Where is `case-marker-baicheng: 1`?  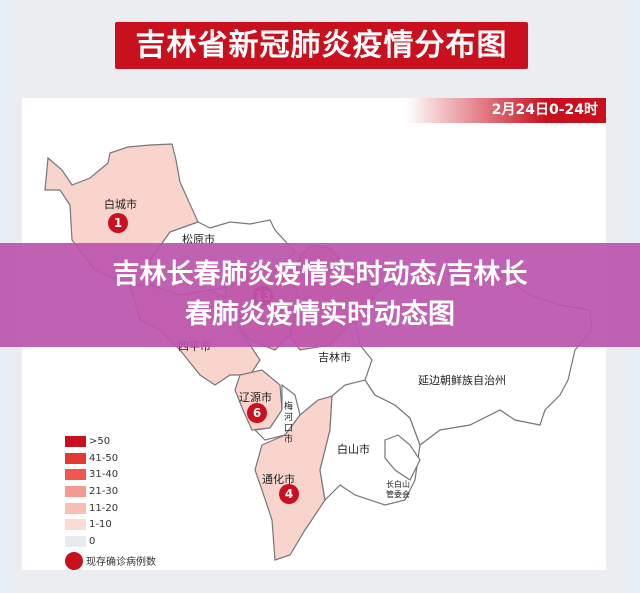 case-marker-baicheng: 1 is located at coordinates (118, 223).